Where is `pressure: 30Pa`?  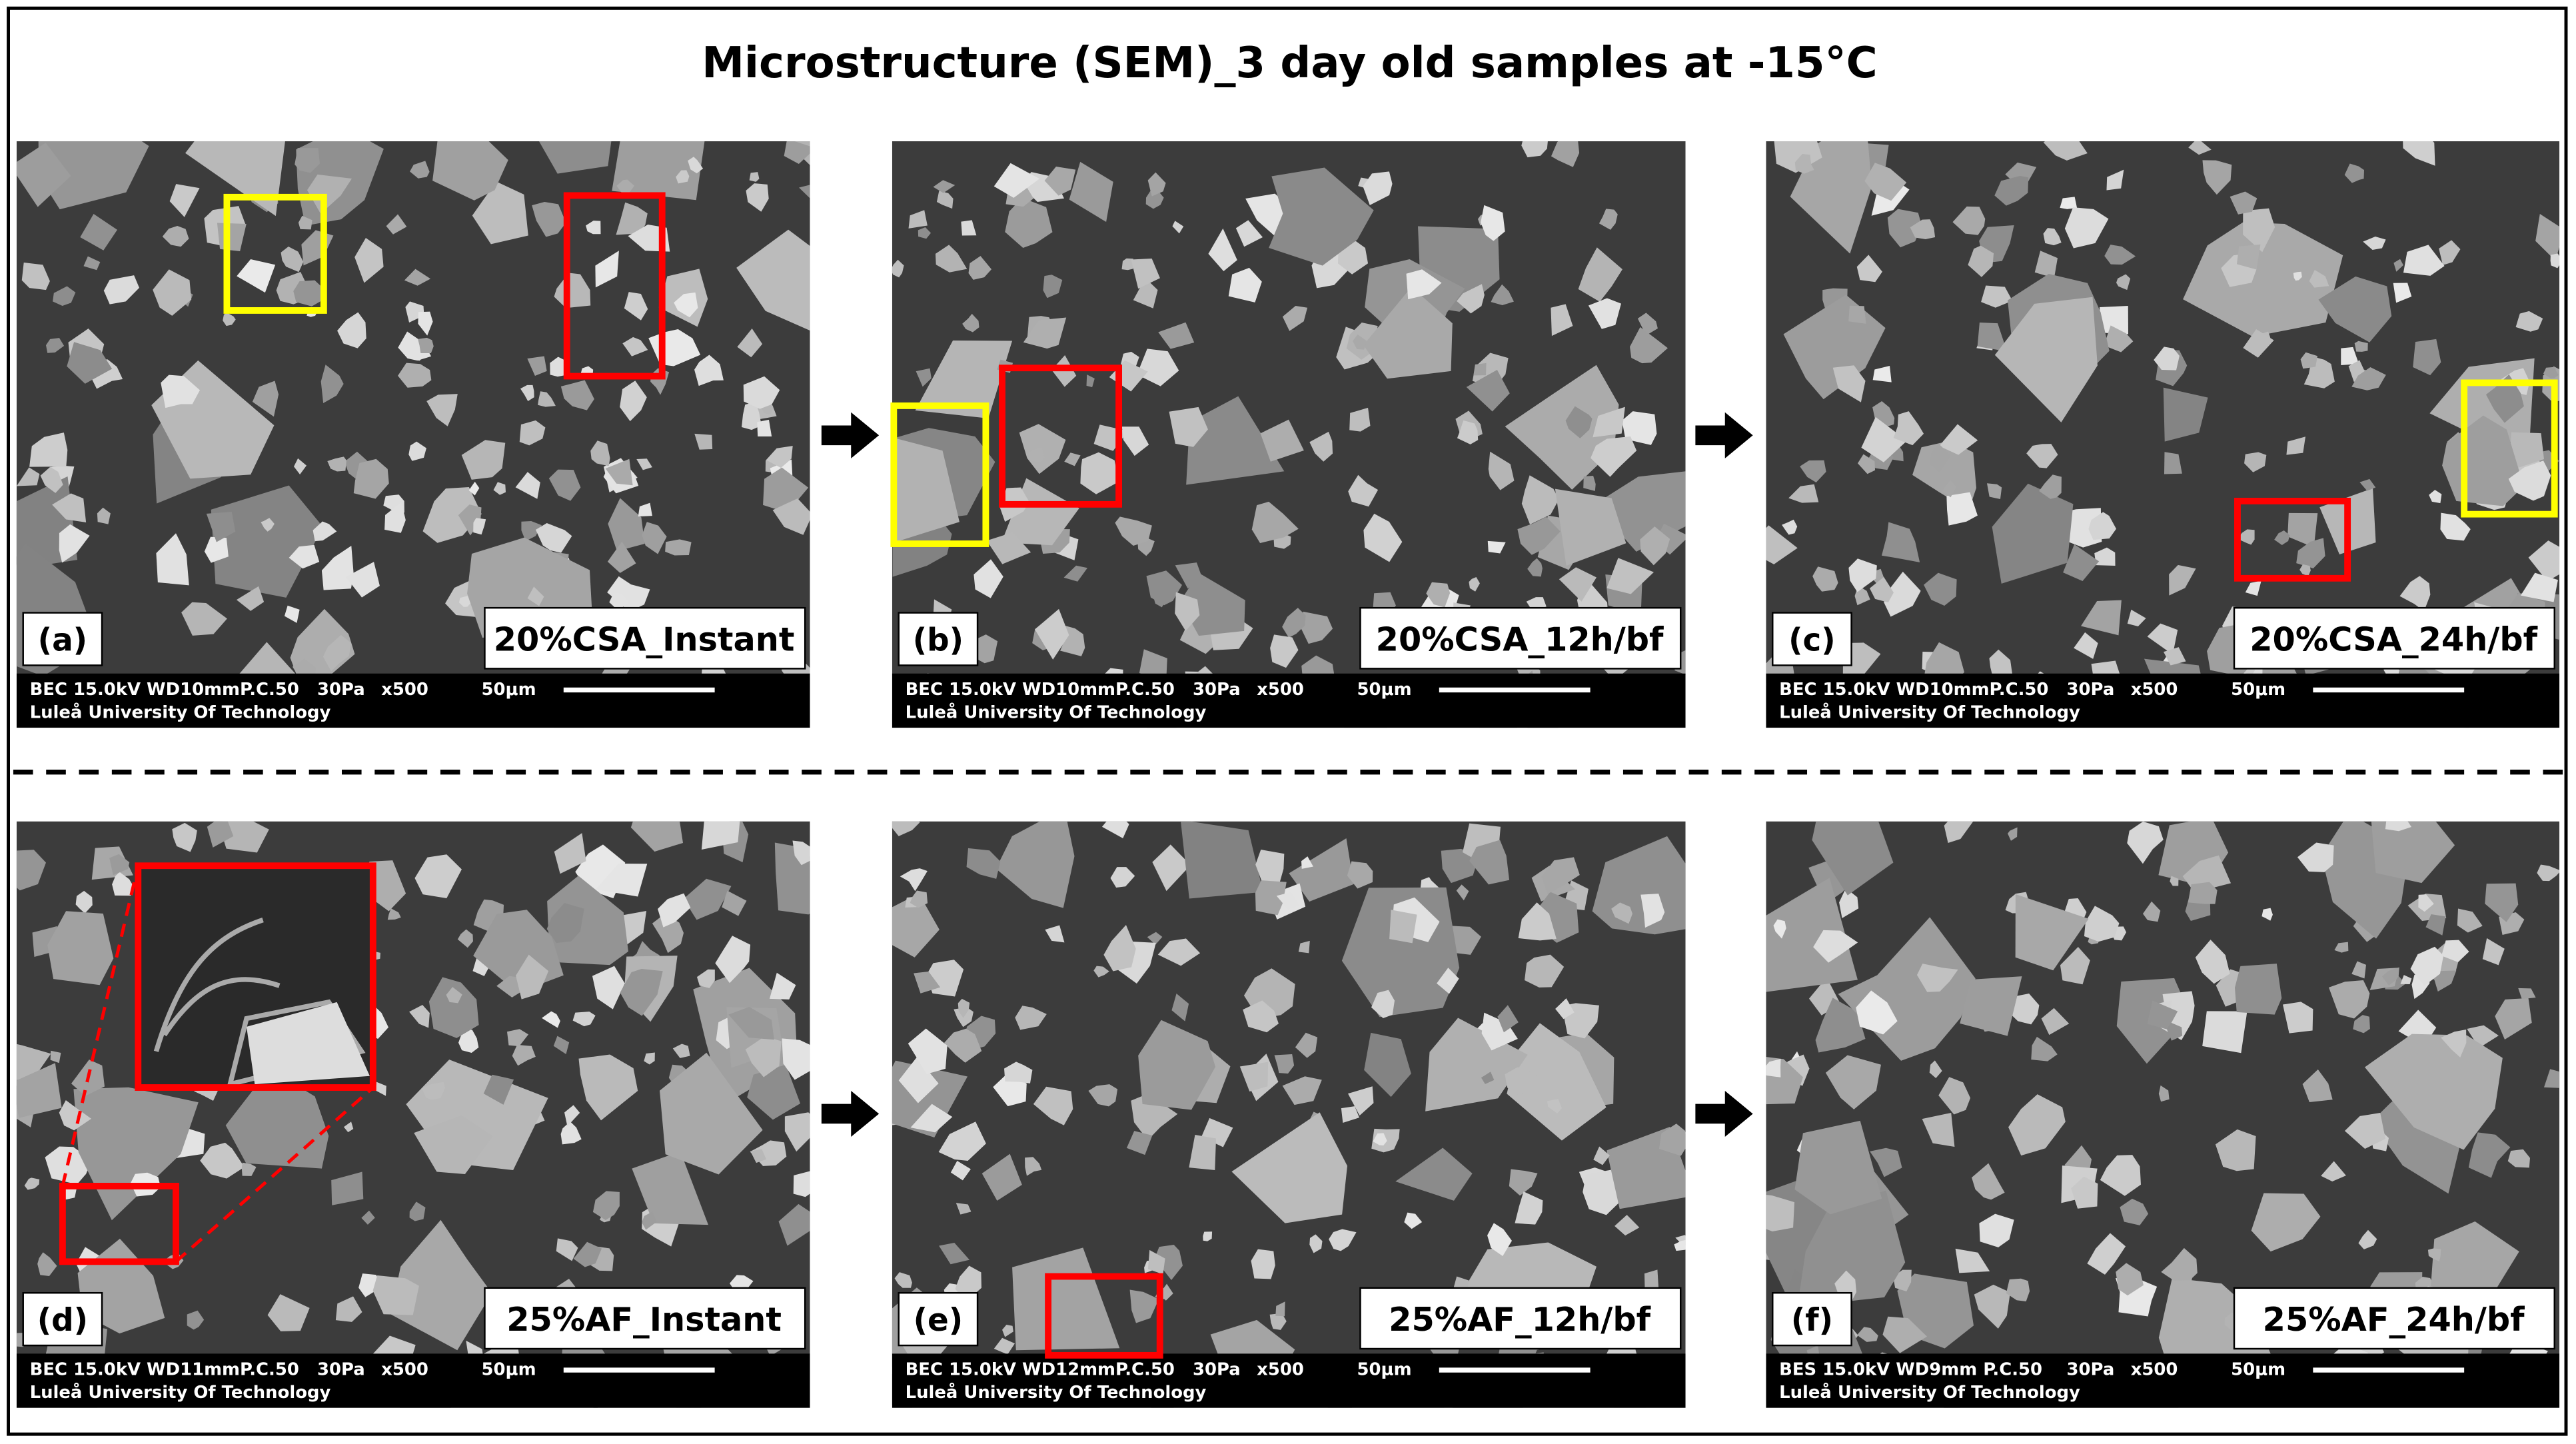
pressure: 30Pa is located at coordinates (341, 1369).